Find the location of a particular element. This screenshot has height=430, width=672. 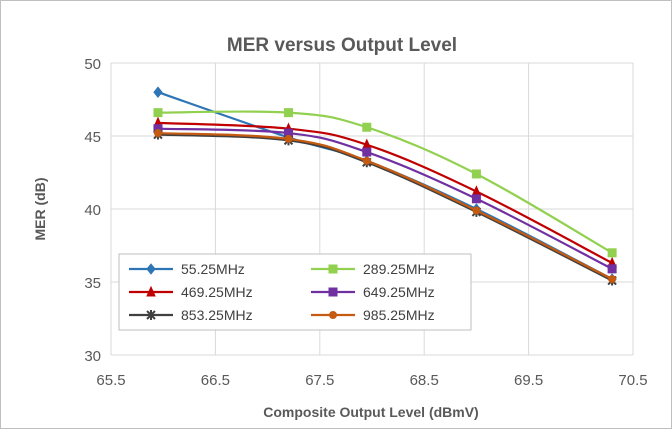

chart-title: MER versus Output Level is located at coordinates (342, 45).